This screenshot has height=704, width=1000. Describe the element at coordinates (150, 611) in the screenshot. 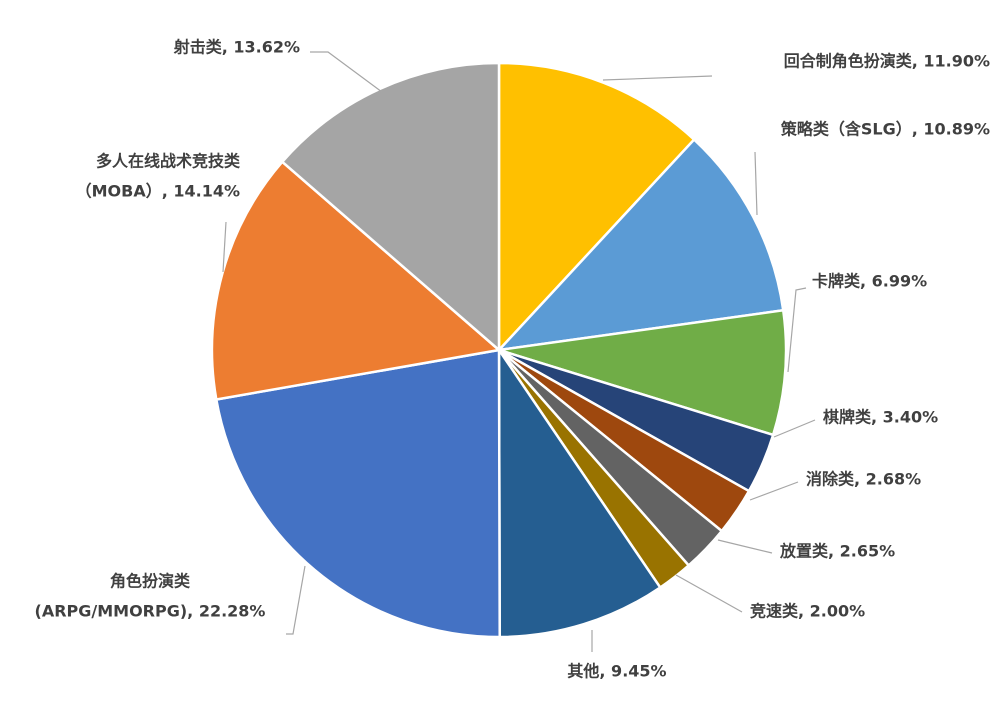

I see `data-label: (ARPG/MMORPG), 22.28%` at that location.